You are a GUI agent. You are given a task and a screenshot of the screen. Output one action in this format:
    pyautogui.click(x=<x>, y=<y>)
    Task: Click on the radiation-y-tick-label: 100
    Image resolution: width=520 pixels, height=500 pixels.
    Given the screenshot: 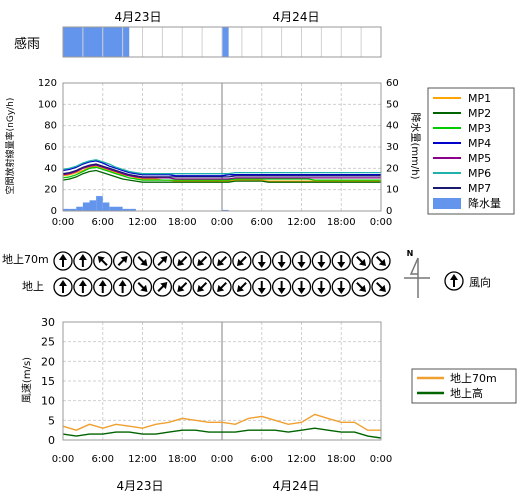 What is the action you would take?
    pyautogui.click(x=47, y=104)
    